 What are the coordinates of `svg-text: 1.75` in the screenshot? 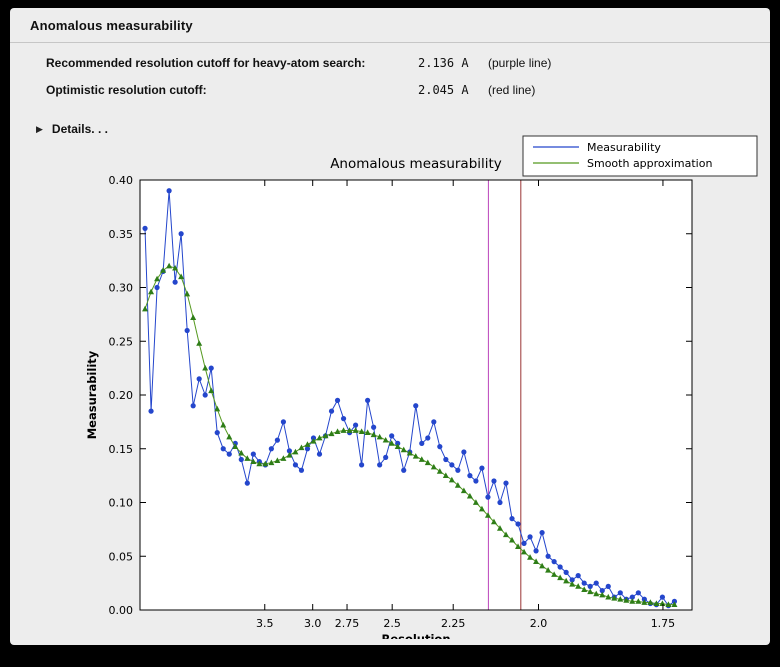 It's located at (663, 623).